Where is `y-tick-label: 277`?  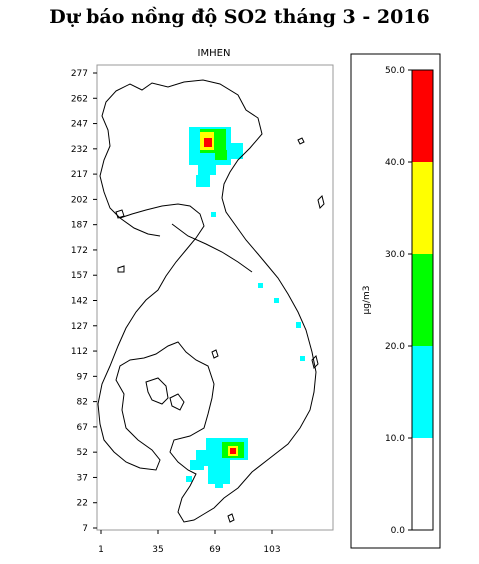 y-tick-label: 277 is located at coordinates (79, 74).